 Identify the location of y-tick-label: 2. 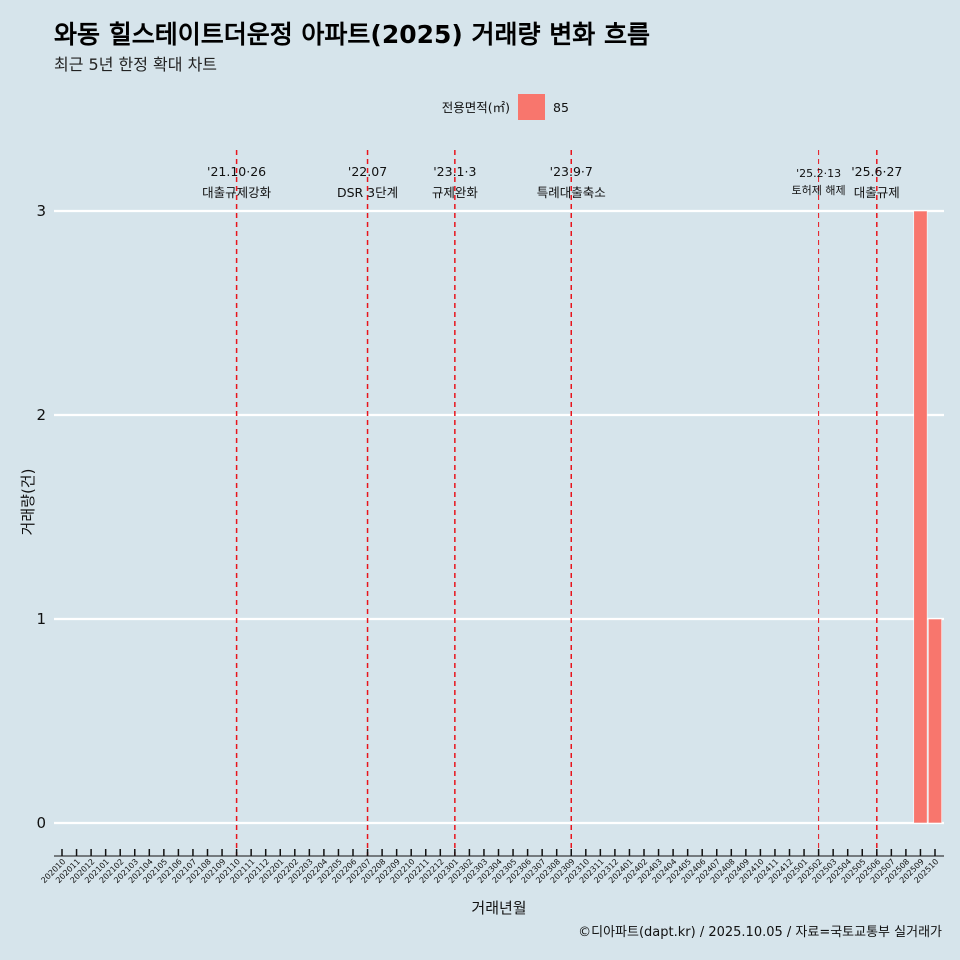
(41, 415).